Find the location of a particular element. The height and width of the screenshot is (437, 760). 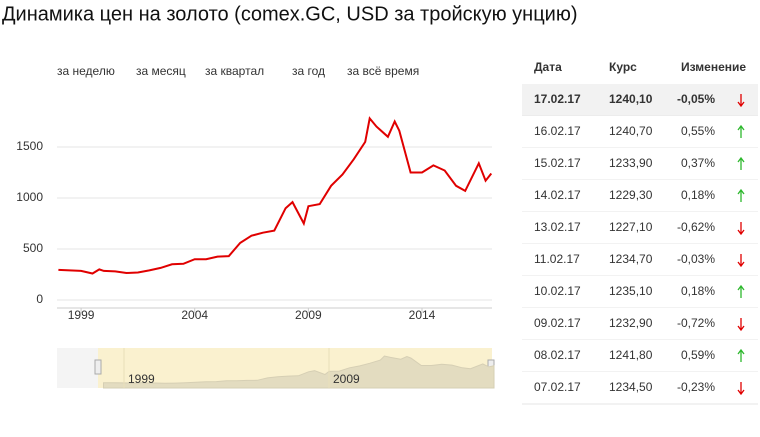

y-tick-label: 0 is located at coordinates (39, 299).